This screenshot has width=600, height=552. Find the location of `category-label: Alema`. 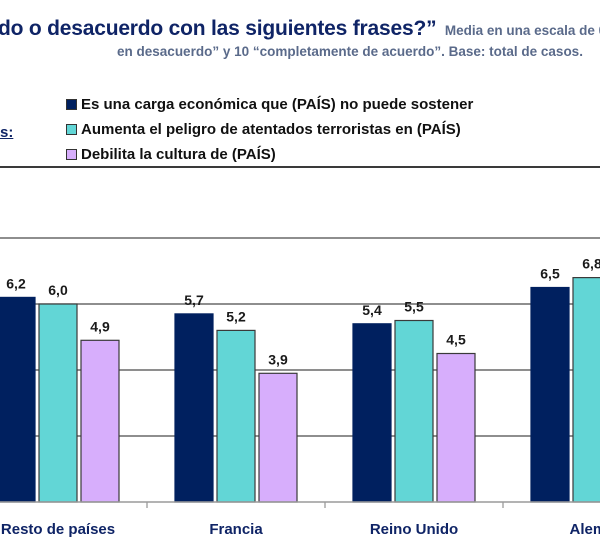

category-label: Alema is located at coordinates (584, 529).